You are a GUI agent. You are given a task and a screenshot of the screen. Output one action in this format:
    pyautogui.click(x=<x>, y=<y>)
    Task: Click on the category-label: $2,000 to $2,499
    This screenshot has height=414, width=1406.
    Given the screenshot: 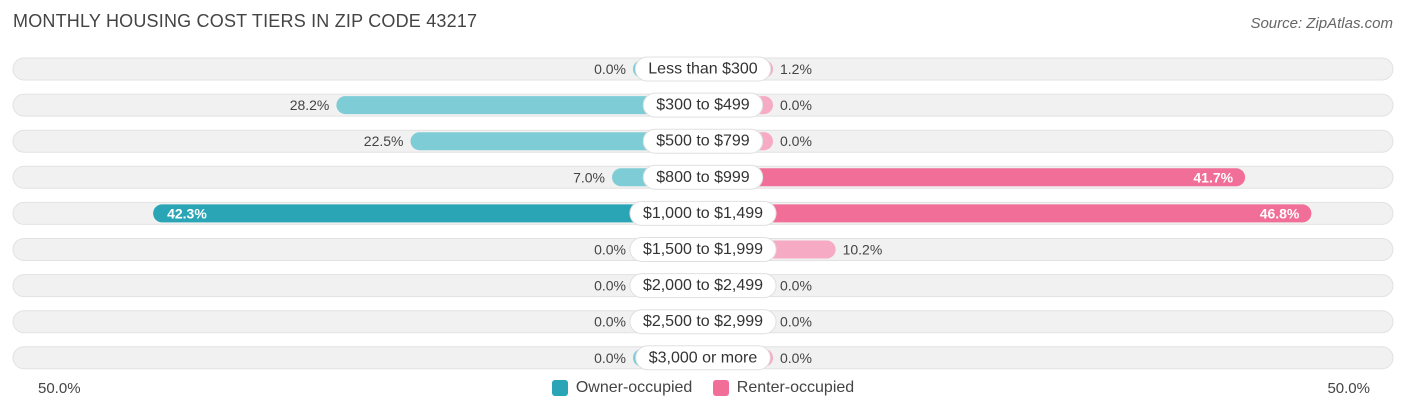 What is the action you would take?
    pyautogui.click(x=703, y=285)
    